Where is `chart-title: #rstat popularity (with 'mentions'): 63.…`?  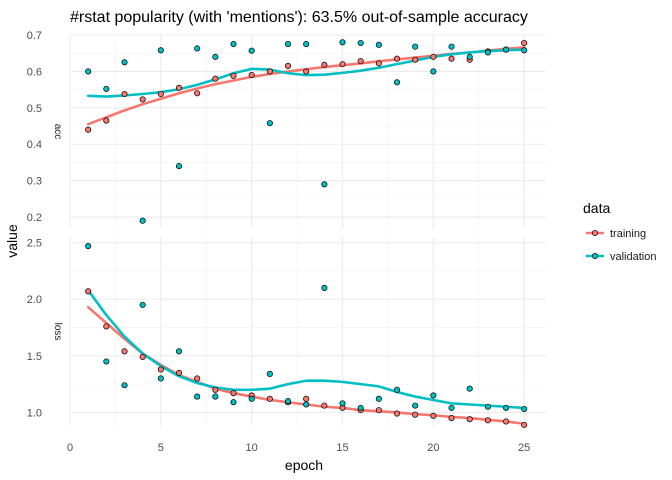
chart-title: #rstat popularity (with 'mentions'): 63.… is located at coordinates (299, 17).